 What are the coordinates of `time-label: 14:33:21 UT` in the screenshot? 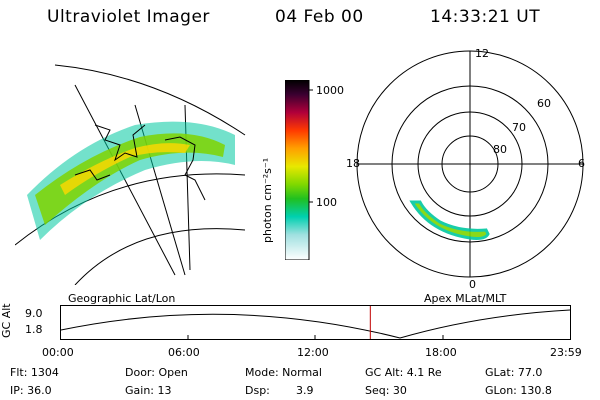 It's located at (485, 17).